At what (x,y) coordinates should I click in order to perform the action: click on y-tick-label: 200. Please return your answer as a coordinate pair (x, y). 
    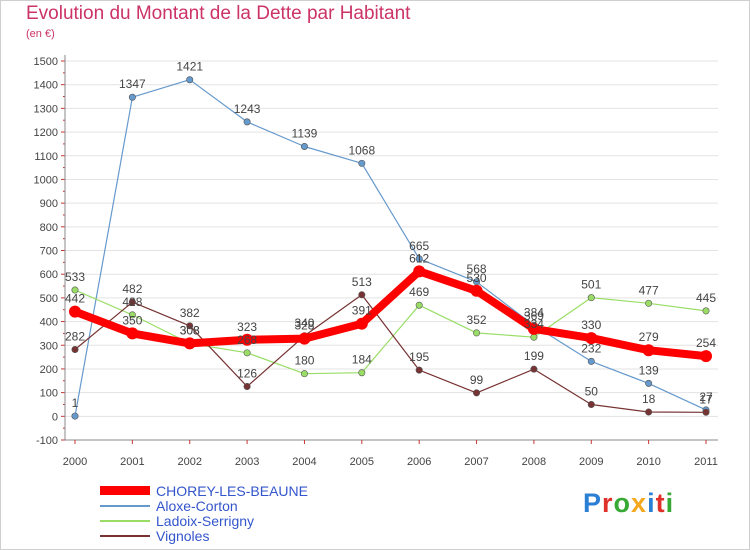
    Looking at the image, I should click on (49, 370).